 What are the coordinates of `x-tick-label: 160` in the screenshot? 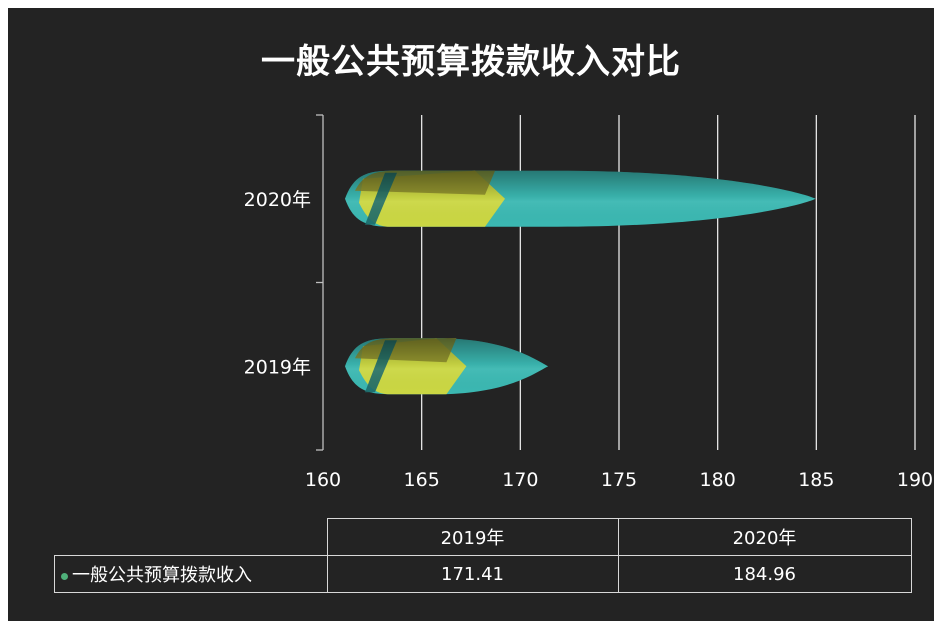 It's located at (323, 480).